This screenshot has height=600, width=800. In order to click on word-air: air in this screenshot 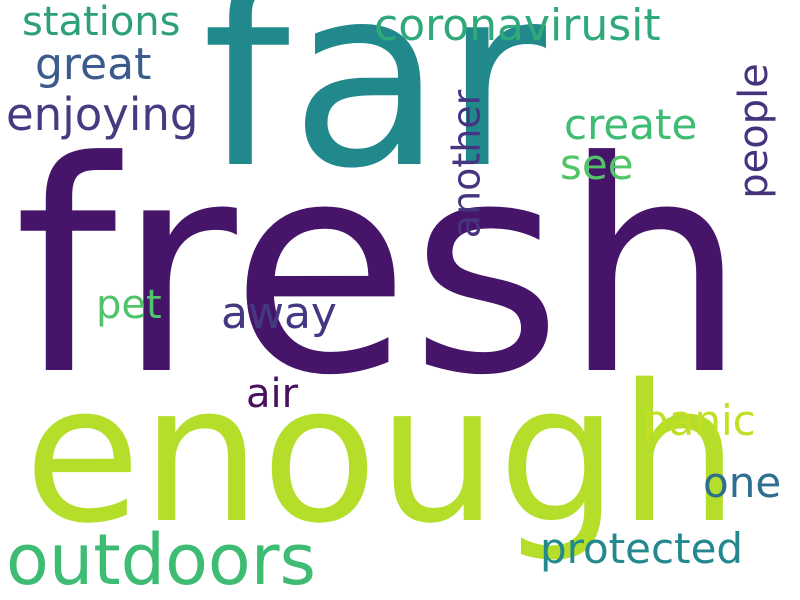, I will do `click(272, 394)`.